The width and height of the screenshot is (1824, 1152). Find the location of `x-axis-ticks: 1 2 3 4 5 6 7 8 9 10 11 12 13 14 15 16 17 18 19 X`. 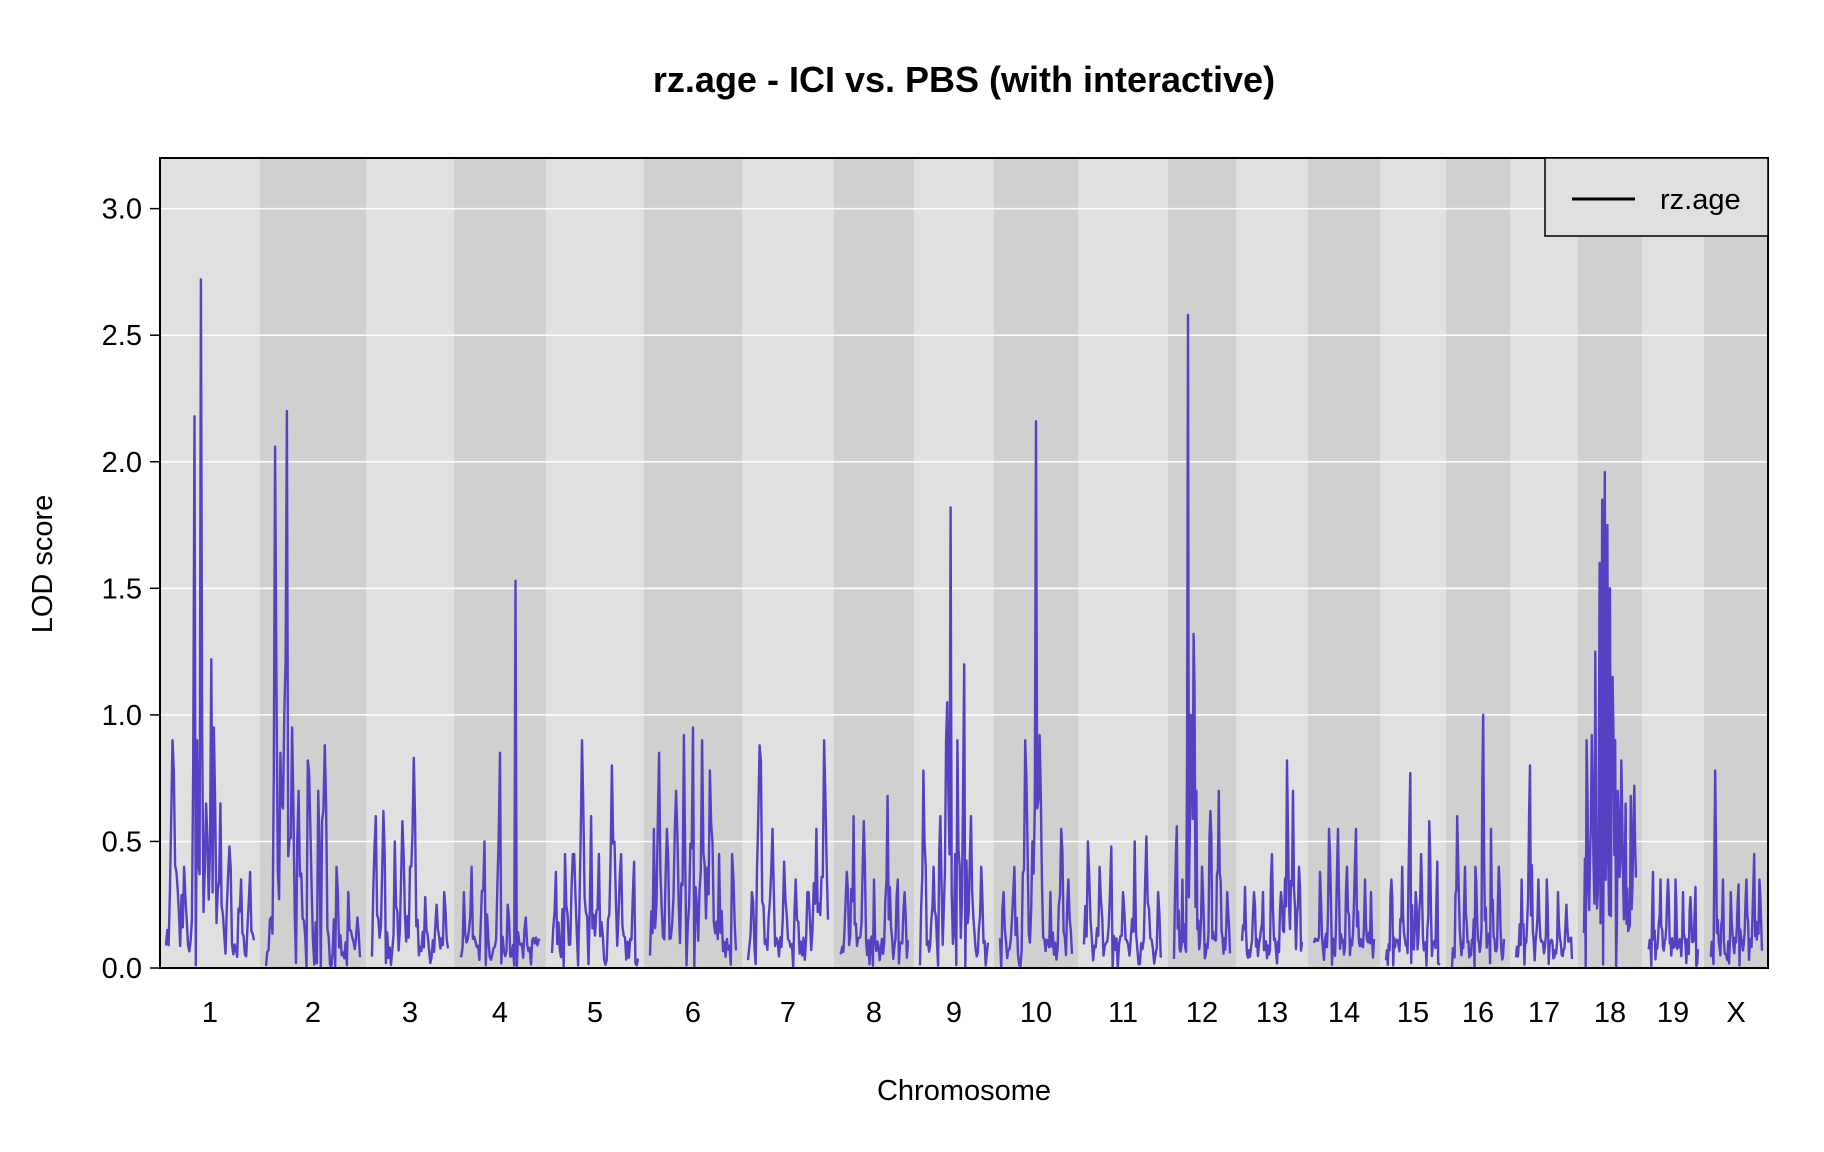

x-axis-ticks: 1 2 3 4 5 6 7 8 9 10 11 12 13 14 15 16 17 18 19 X is located at coordinates (974, 1013).